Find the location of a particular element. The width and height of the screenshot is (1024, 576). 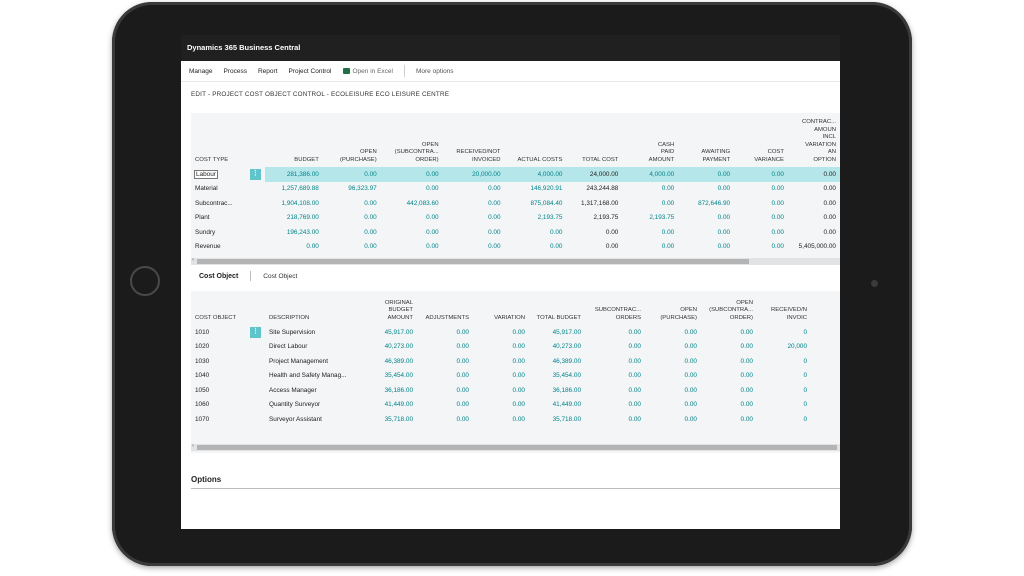

column-header: CASH PAID AMOUNT is located at coordinates (661, 152).